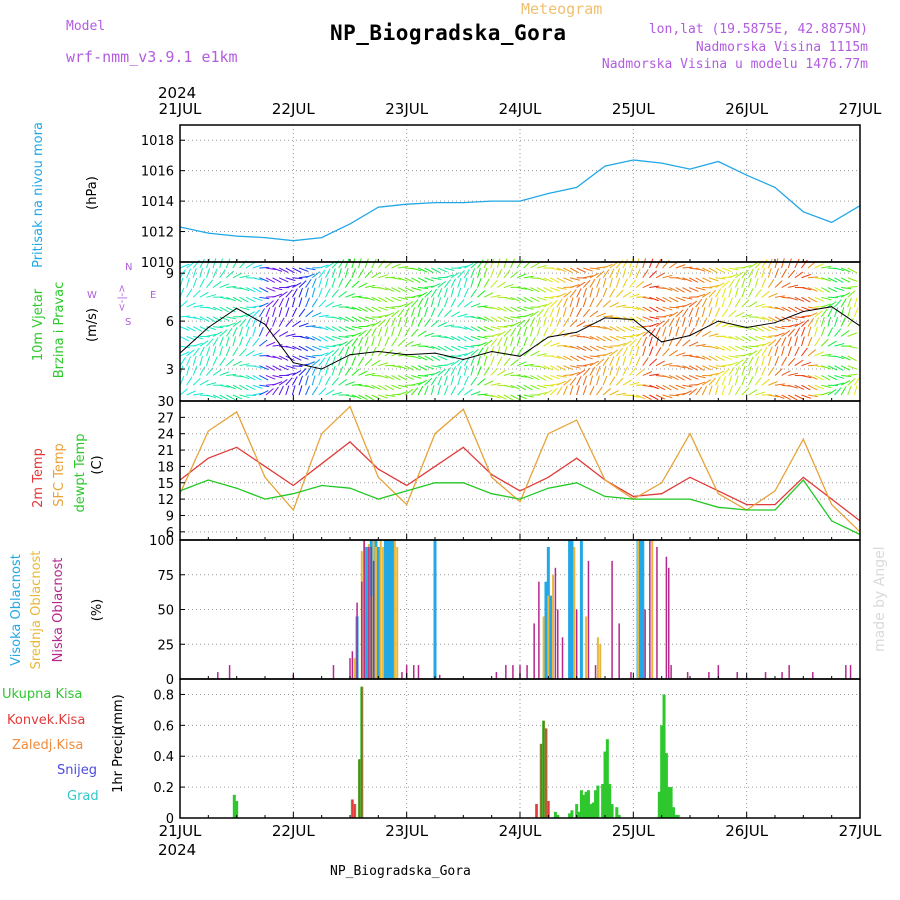 The height and width of the screenshot is (900, 900). Describe the element at coordinates (180, 109) in the screenshot. I see `date-tick-top: 21JUL` at that location.